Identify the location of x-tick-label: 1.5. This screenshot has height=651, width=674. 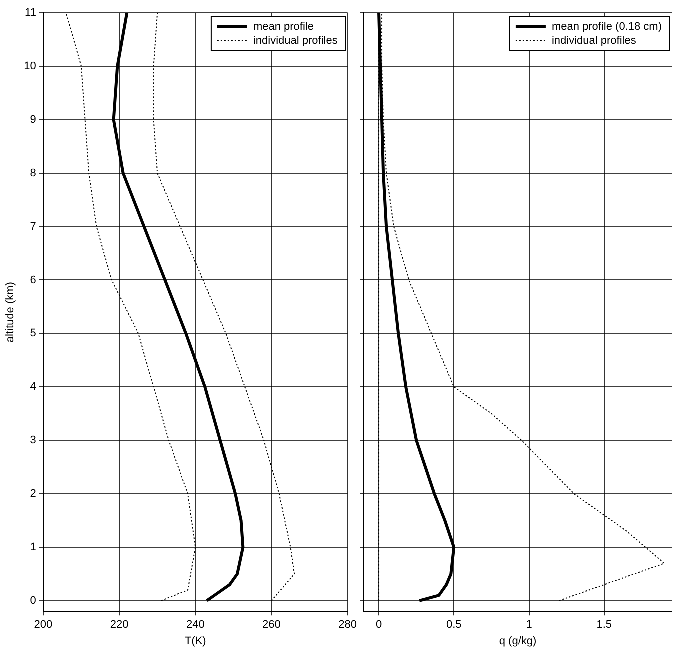
(604, 625).